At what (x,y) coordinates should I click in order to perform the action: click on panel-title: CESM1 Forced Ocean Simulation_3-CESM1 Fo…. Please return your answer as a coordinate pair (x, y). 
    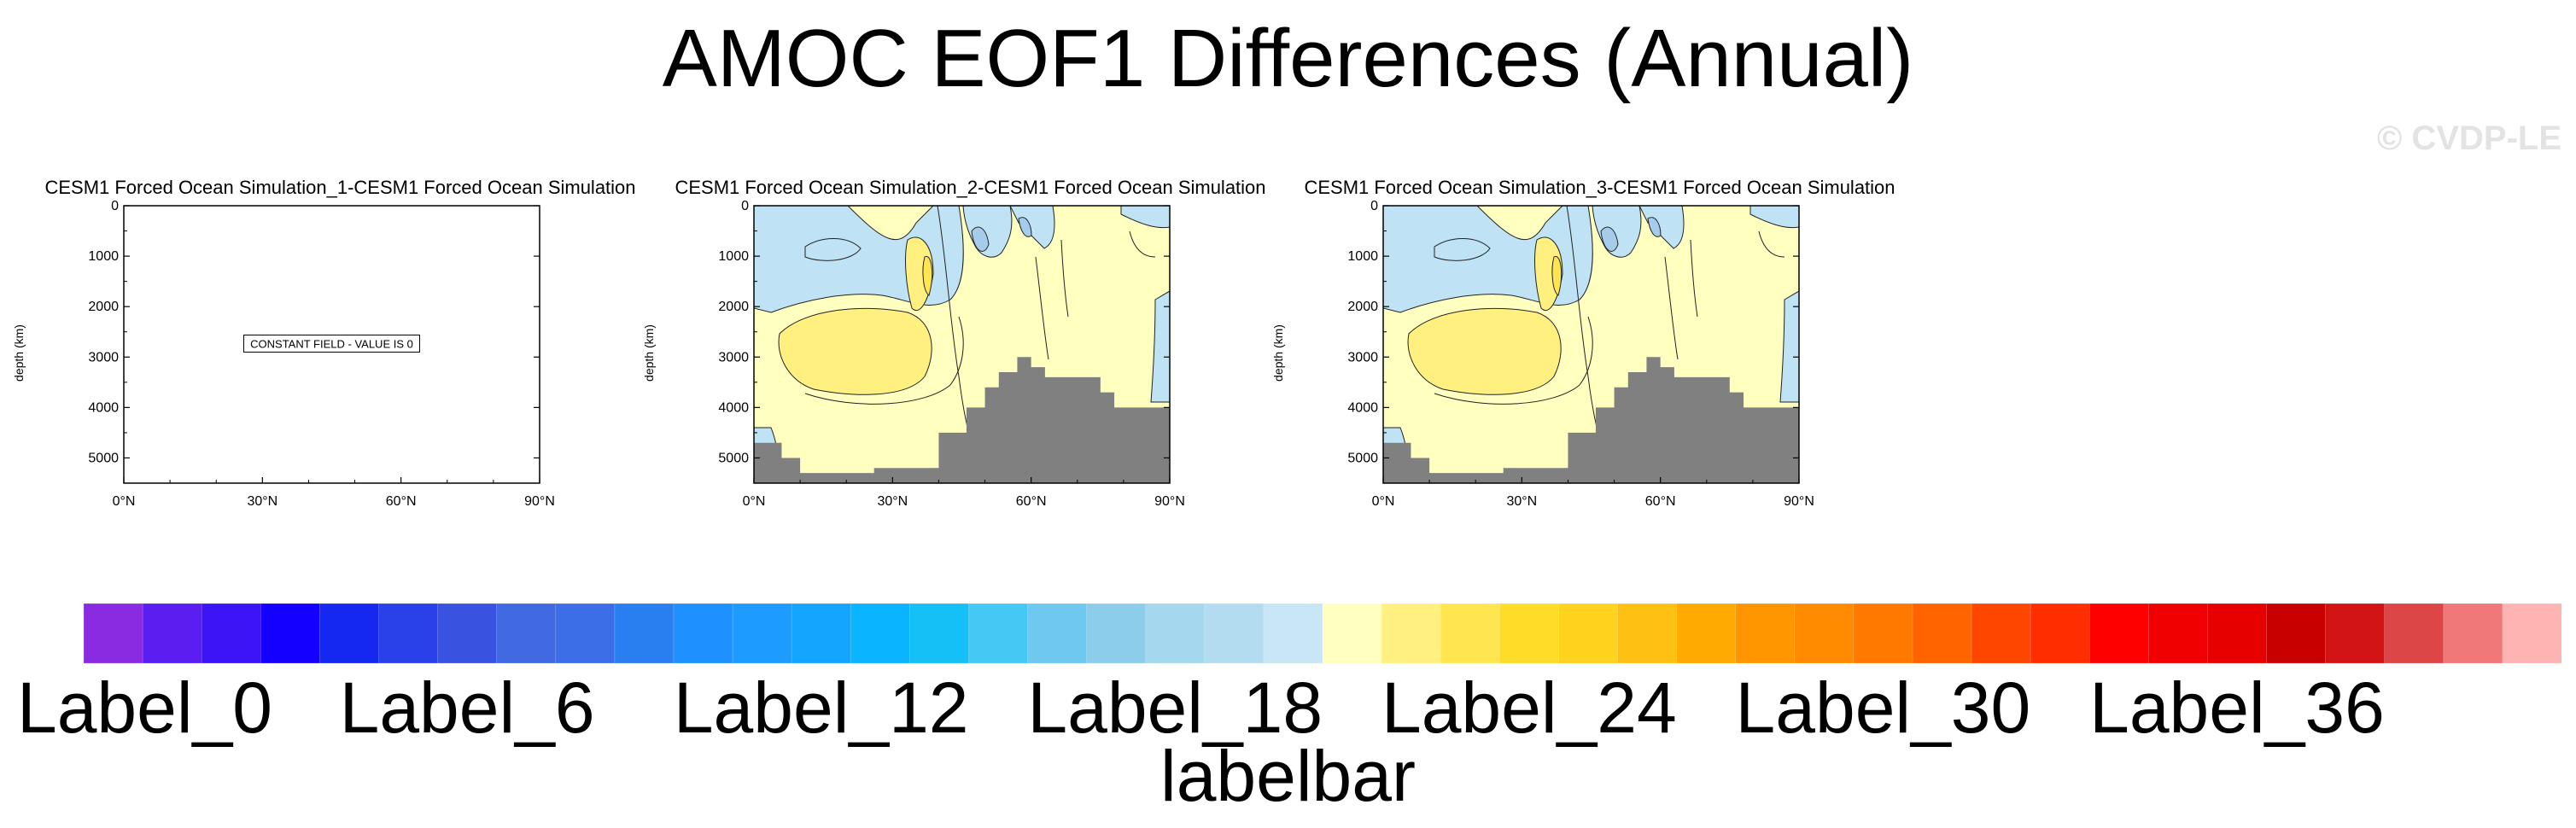
    Looking at the image, I should click on (1599, 187).